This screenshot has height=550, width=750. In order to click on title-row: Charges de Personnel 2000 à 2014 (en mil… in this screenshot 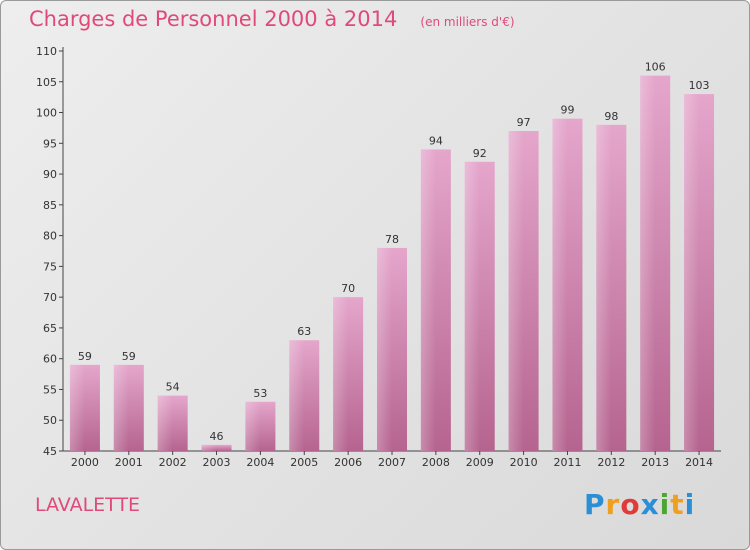, I will do `click(272, 19)`.